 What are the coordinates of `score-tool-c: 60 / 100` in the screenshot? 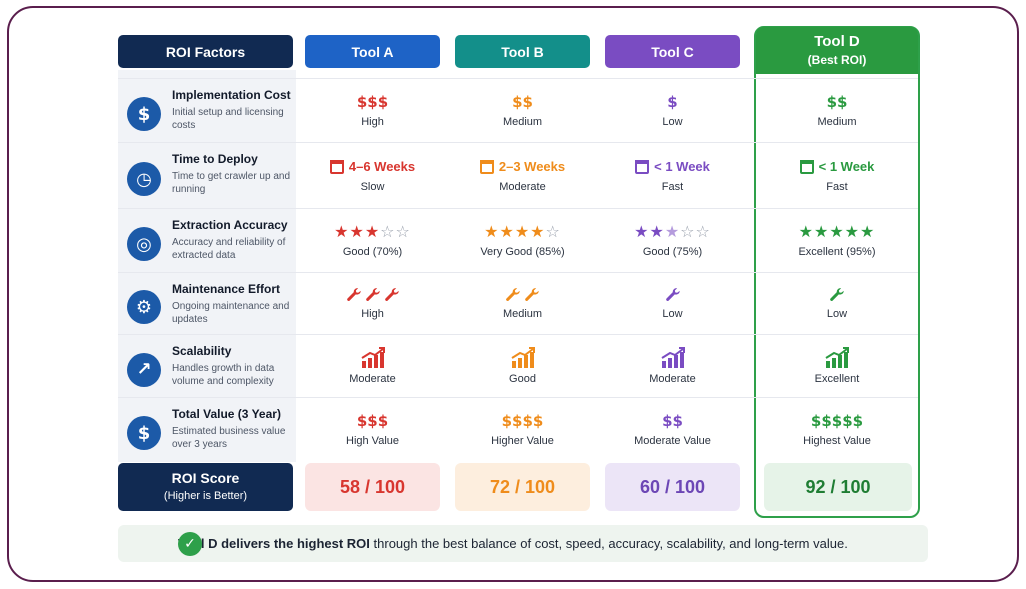 It's located at (672, 487).